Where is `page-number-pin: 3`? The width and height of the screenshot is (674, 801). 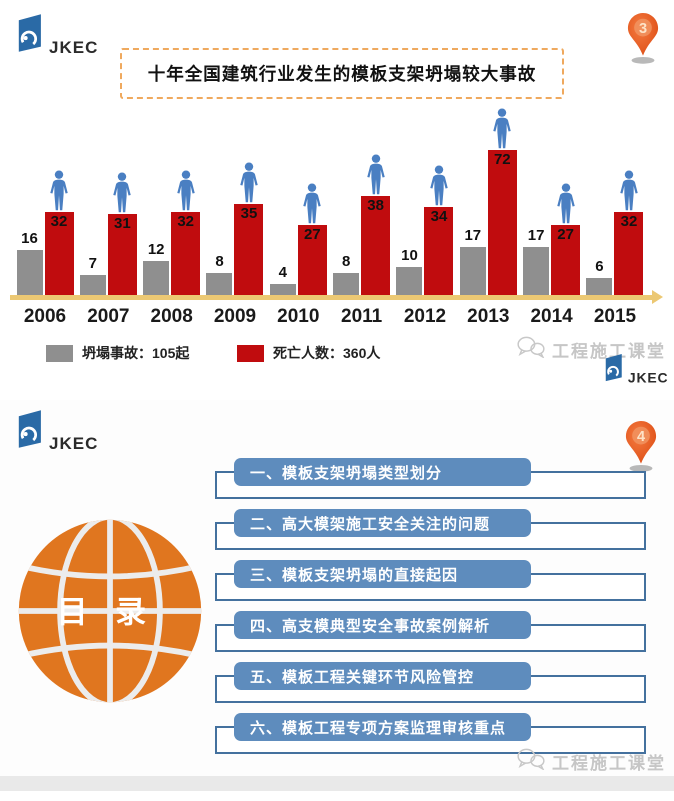
page-number-pin: 3 is located at coordinates (643, 38).